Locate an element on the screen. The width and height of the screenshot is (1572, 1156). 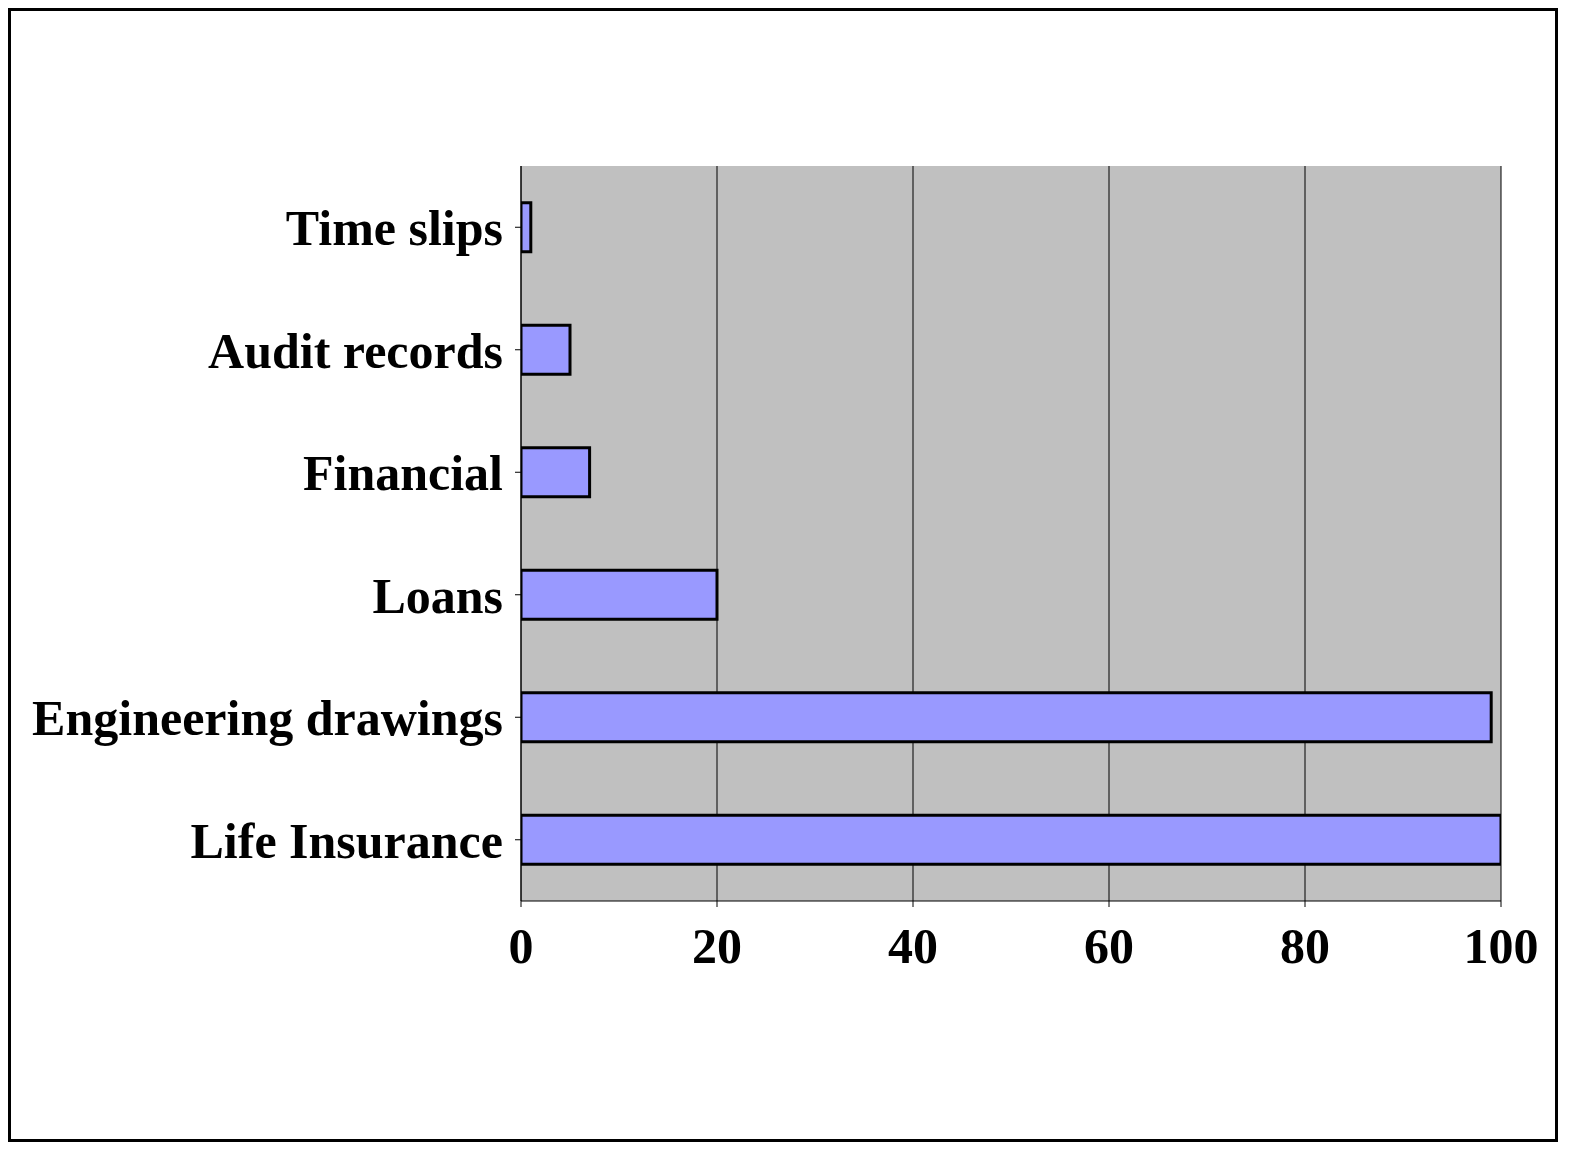
y-tick-label: Engineering drawings is located at coordinates (267, 718).